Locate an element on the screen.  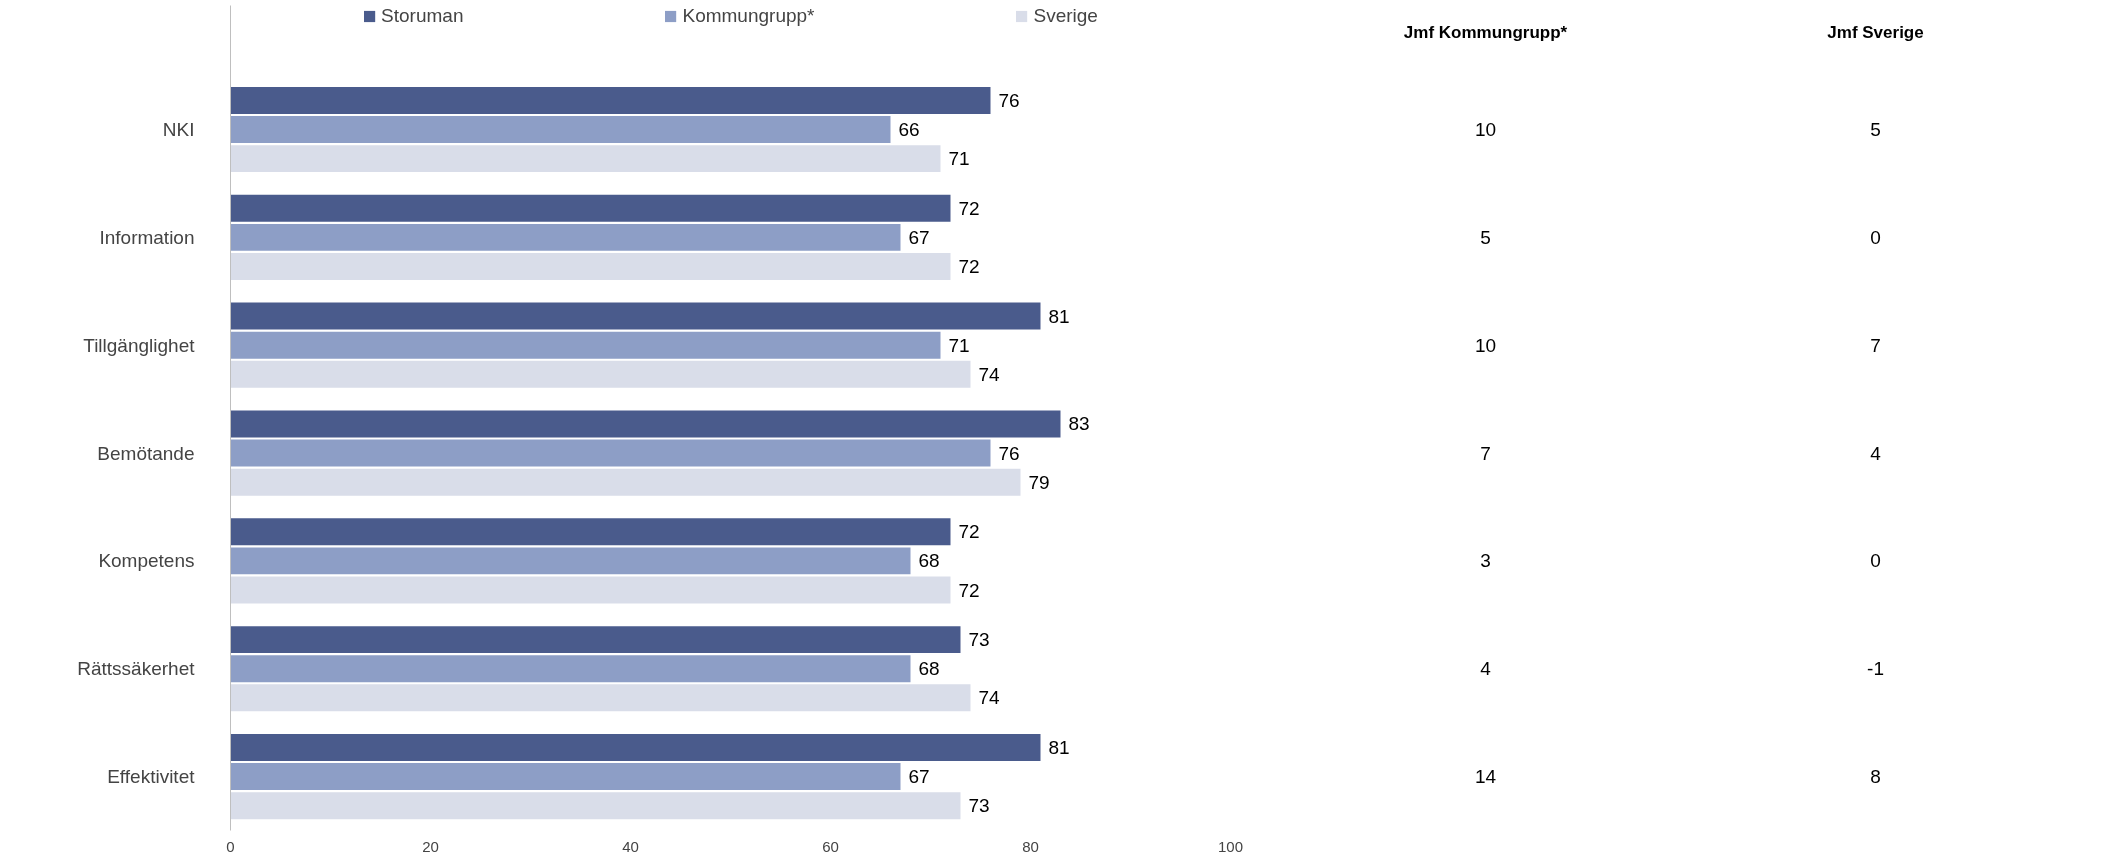
y-tick-label: Tillgänglighet is located at coordinates (139, 345).